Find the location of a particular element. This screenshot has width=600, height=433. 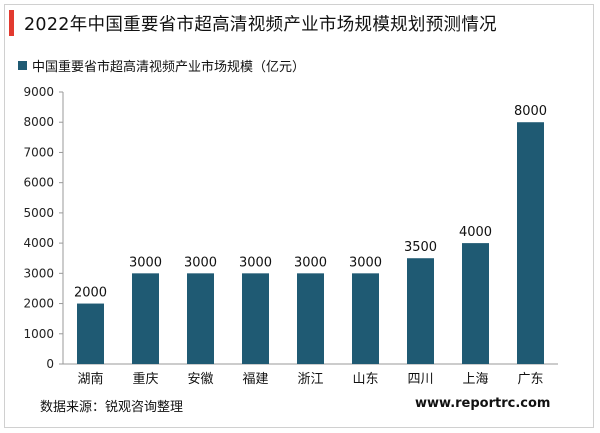

y-tick-label: 5000 is located at coordinates (38, 213).